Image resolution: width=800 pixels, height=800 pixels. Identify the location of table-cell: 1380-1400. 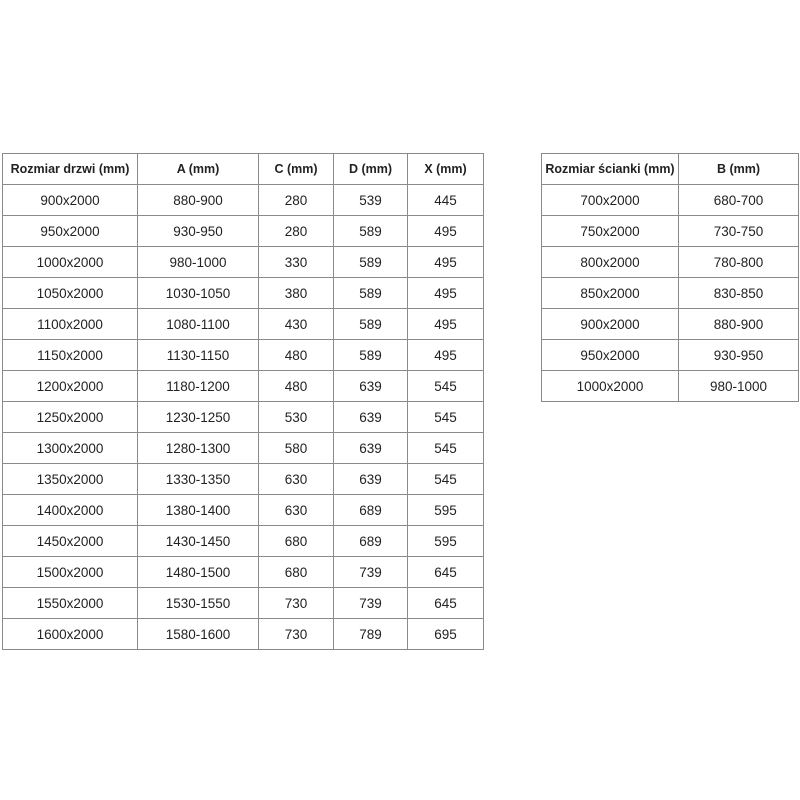
(198, 510).